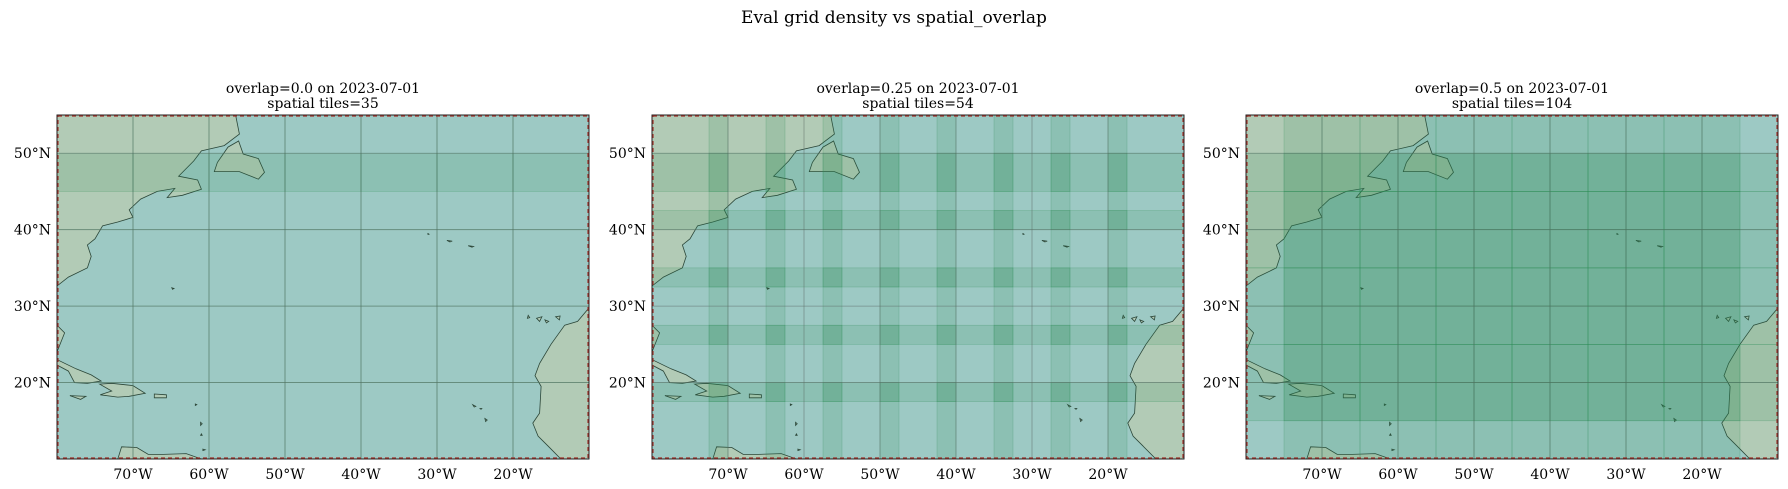  I want to click on x-tick-label: 60°W, so click(1398, 475).